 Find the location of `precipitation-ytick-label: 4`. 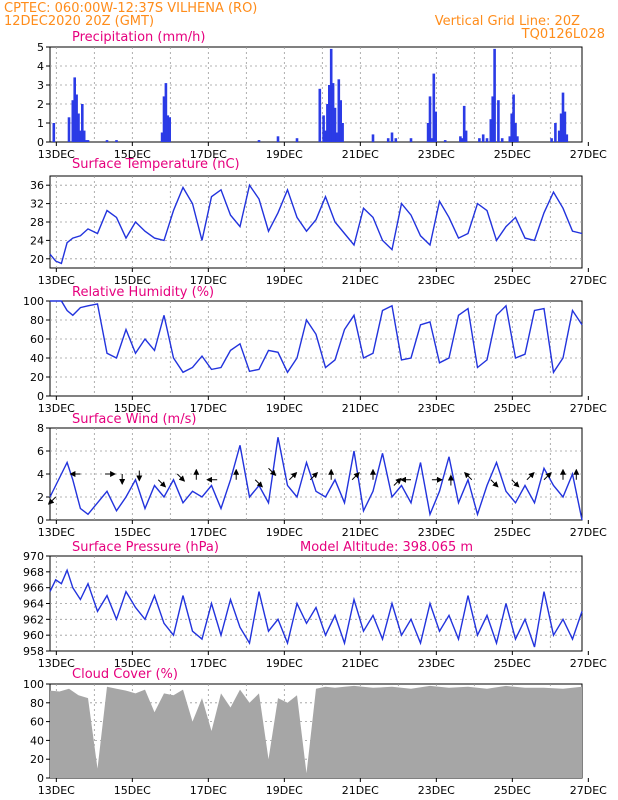

precipitation-ytick-label: 4 is located at coordinates (40, 66).